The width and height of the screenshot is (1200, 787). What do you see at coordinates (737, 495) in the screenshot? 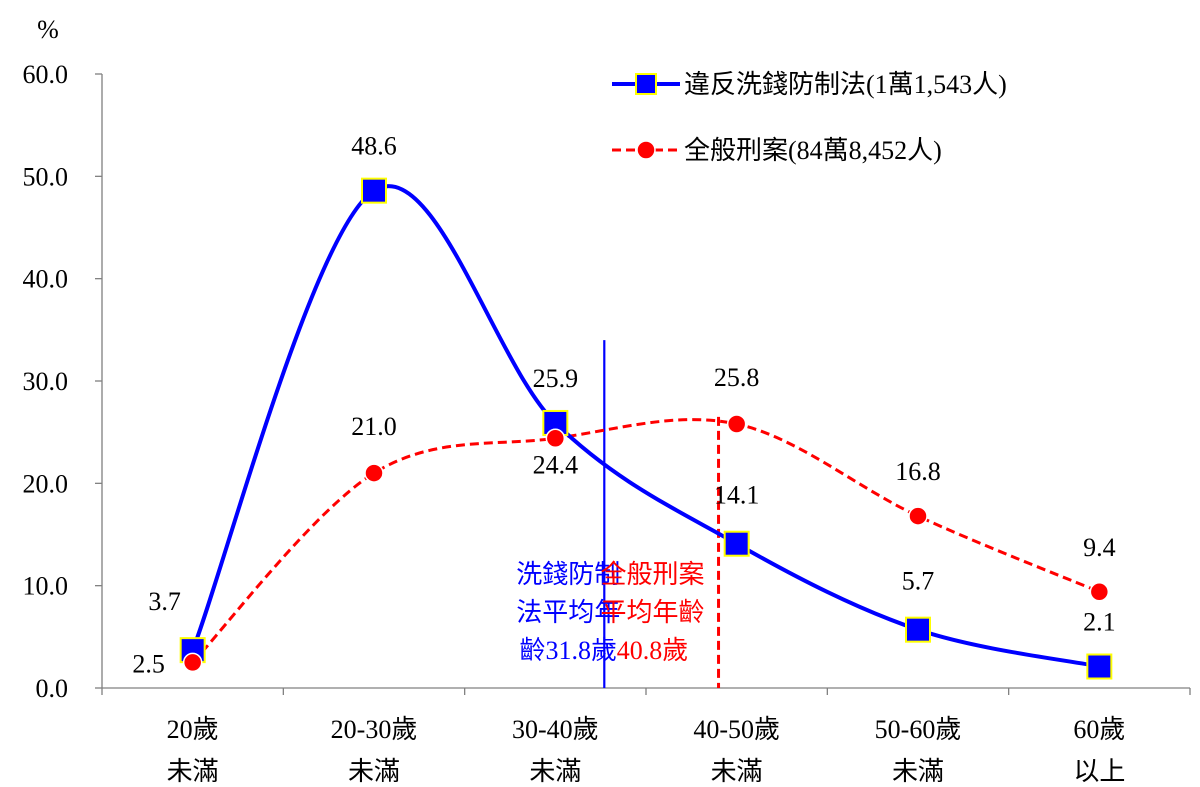
I see `data-label: 14.1` at bounding box center [737, 495].